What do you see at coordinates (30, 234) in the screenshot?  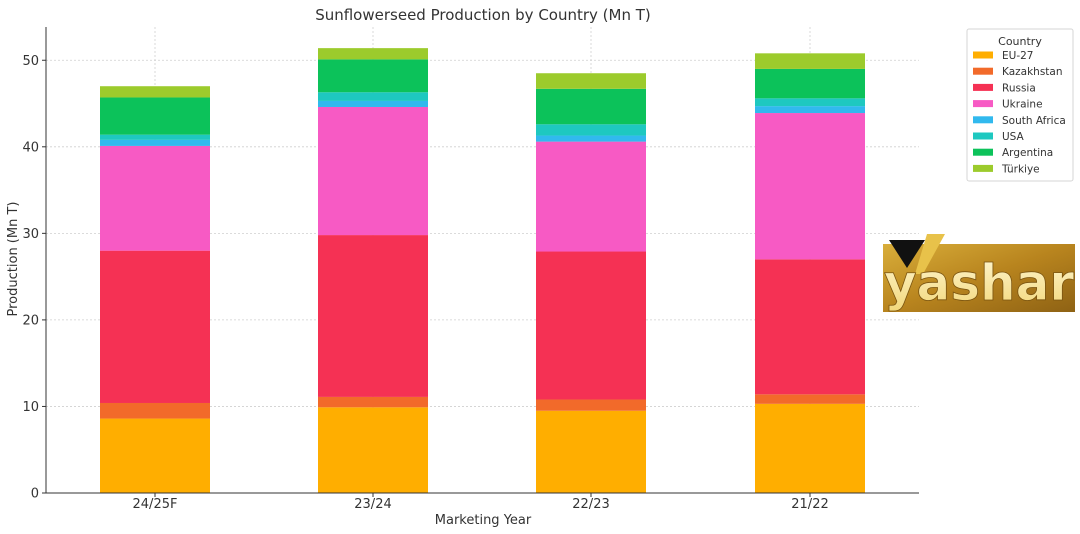 I see `y-tick-label: 30` at bounding box center [30, 234].